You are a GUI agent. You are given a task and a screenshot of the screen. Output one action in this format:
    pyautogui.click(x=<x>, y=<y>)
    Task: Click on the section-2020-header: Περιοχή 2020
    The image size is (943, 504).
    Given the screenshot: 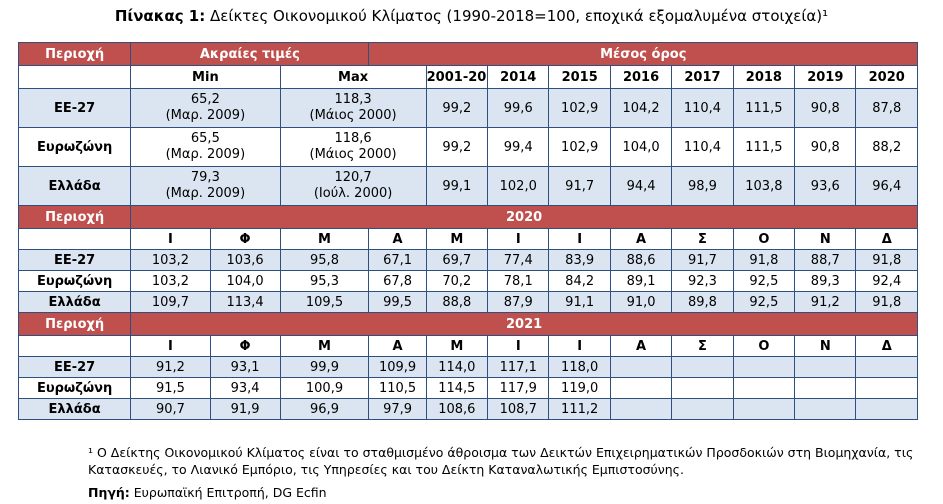 What is the action you would take?
    pyautogui.click(x=467, y=217)
    